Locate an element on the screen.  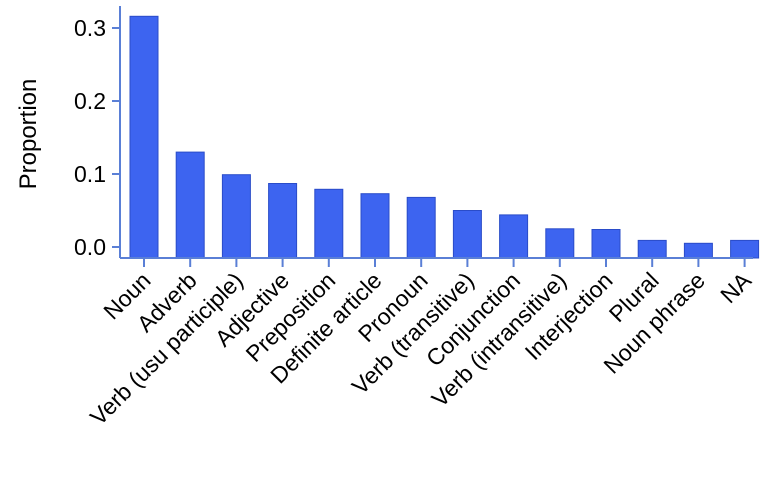
bar-interjection is located at coordinates (606, 244).